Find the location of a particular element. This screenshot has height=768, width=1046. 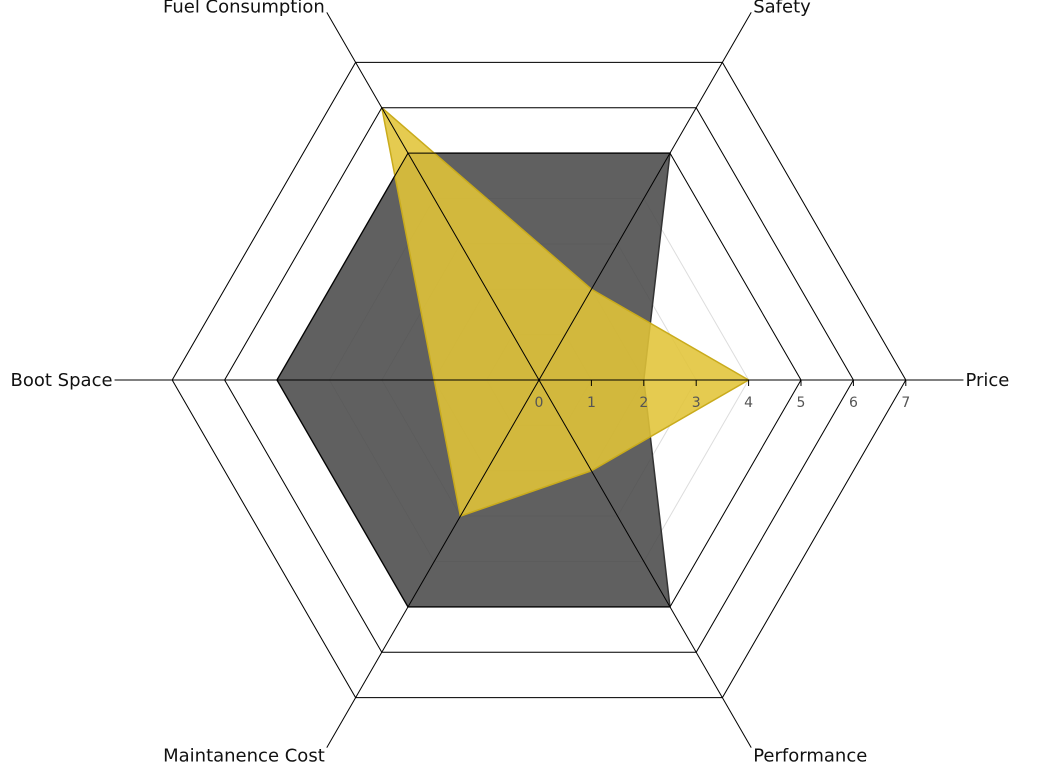

axis-label-2: Safety is located at coordinates (782, 8).